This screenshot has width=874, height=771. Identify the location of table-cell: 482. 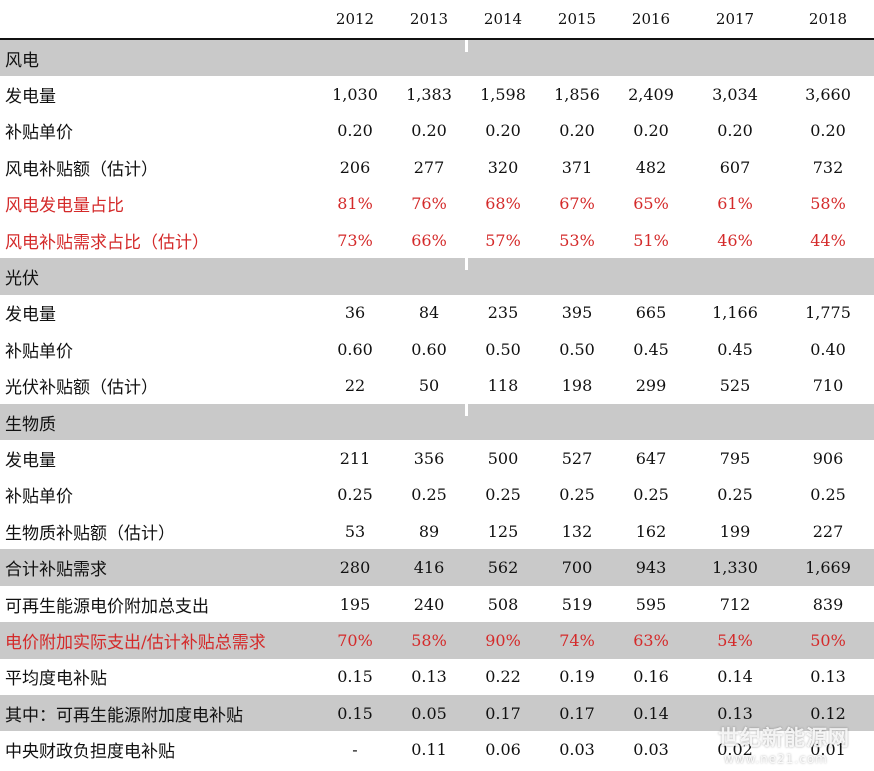
(651, 167).